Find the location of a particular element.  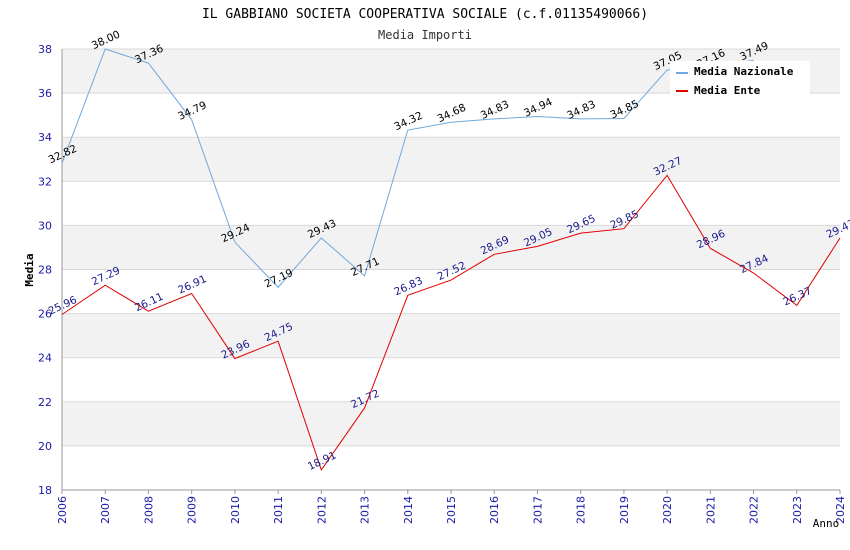

x-tick-label: 2010 is located at coordinates (235, 510).